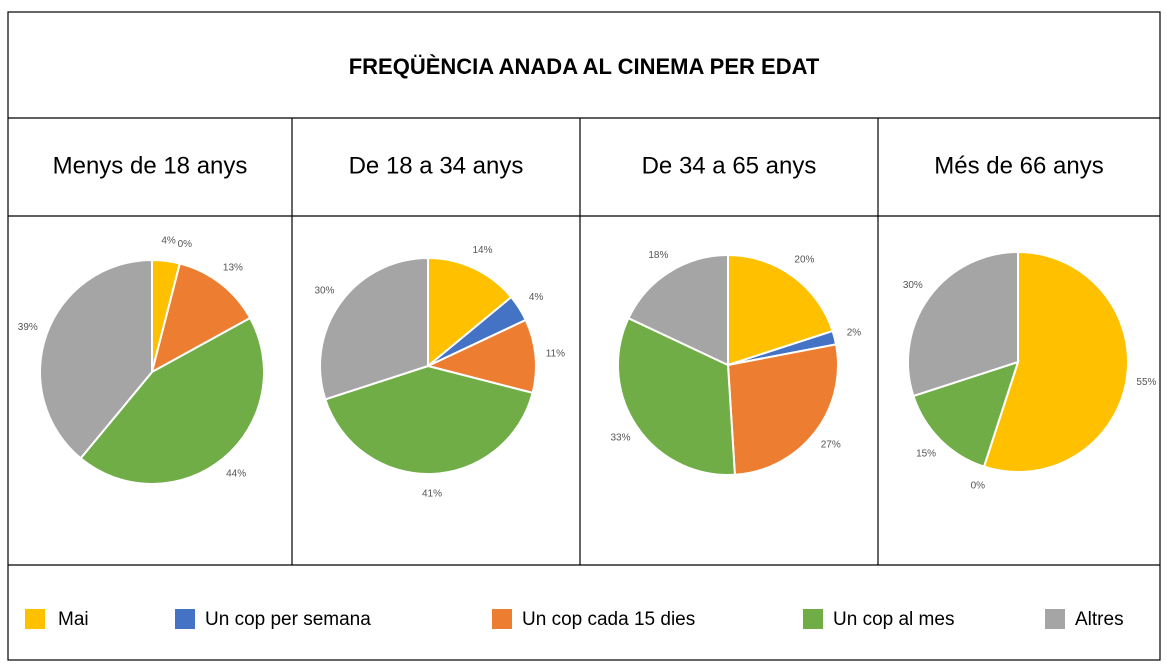 This screenshot has width=1167, height=669. Describe the element at coordinates (28, 327) in the screenshot. I see `value-label: 39%` at that location.